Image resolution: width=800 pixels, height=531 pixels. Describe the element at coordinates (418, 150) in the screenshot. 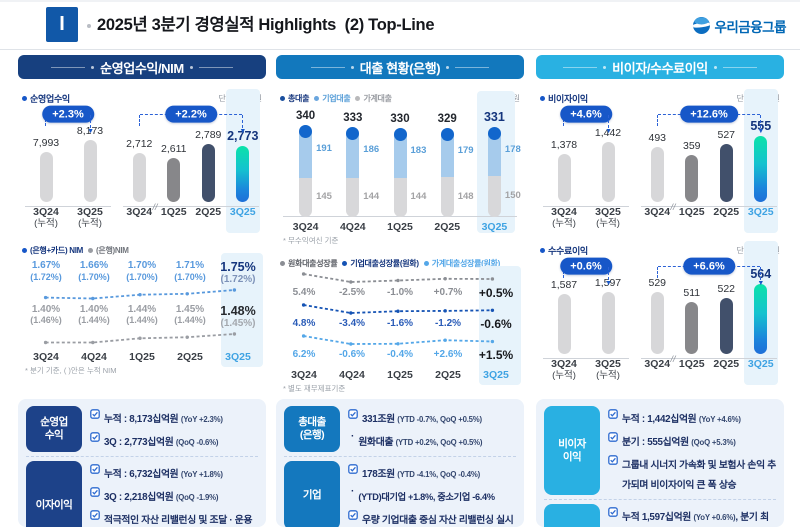

I see `corporate-loans-value: 183` at that location.